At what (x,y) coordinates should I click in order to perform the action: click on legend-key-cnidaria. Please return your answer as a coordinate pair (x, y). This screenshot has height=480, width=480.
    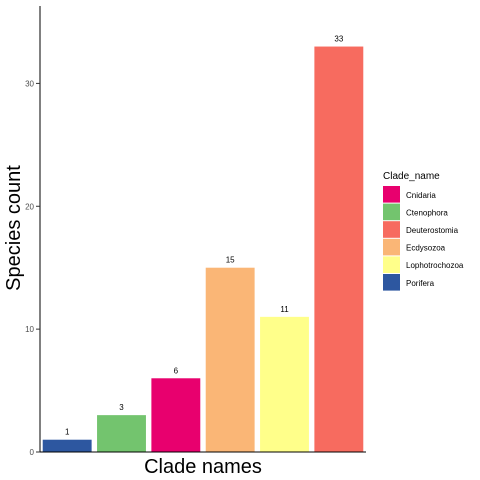
    Looking at the image, I should click on (391, 194).